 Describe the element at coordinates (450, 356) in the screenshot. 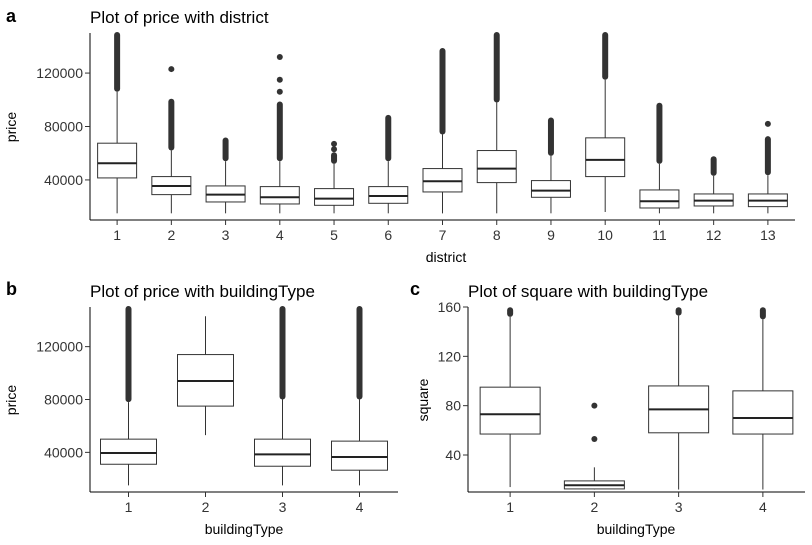

I see `y-tick-label-c: 120` at that location.